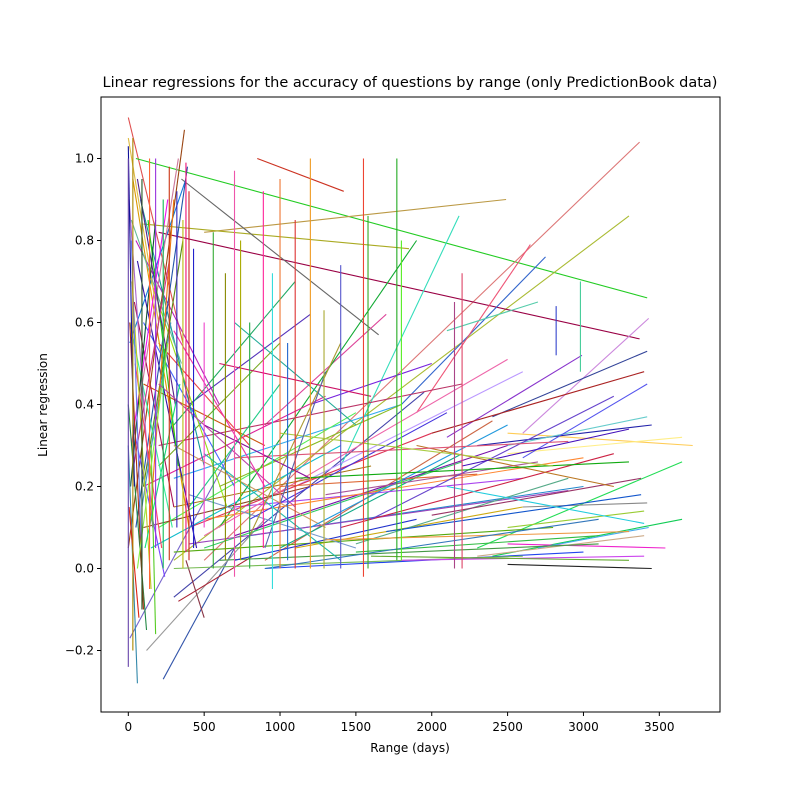  I want to click on y-tick-label: 0.8, so click(84, 241).